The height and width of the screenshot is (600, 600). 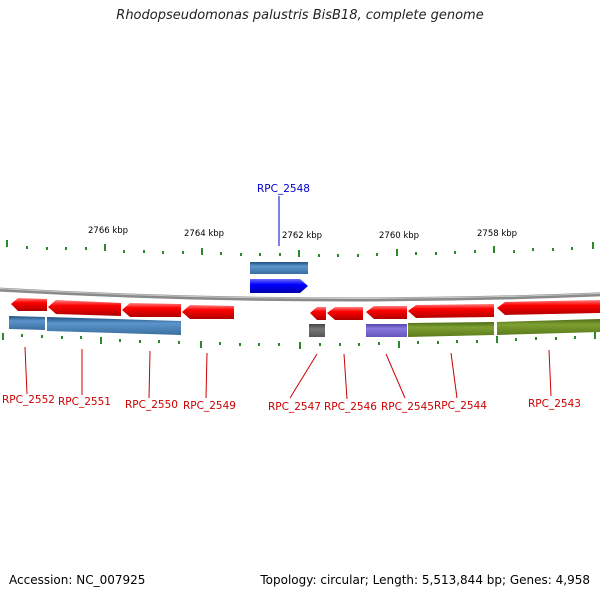 I want to click on gene-label-rpc-2543: RPC_2543, so click(x=554, y=404).